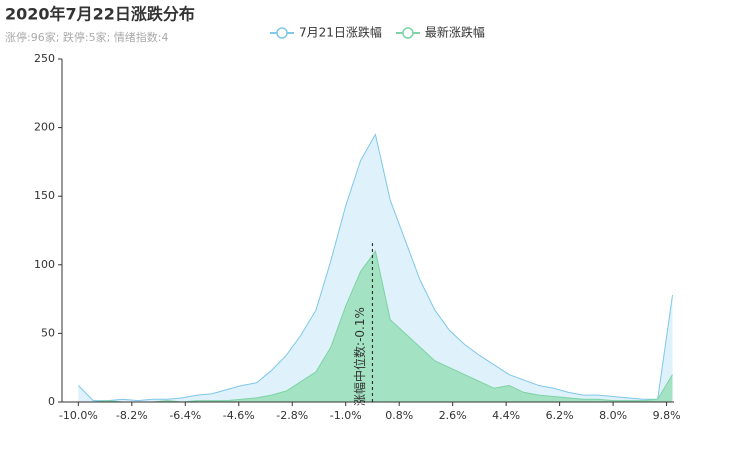 The height and width of the screenshot is (467, 750). What do you see at coordinates (359, 356) in the screenshot?
I see `median-label: 涨幅中位数:-0.1%` at bounding box center [359, 356].